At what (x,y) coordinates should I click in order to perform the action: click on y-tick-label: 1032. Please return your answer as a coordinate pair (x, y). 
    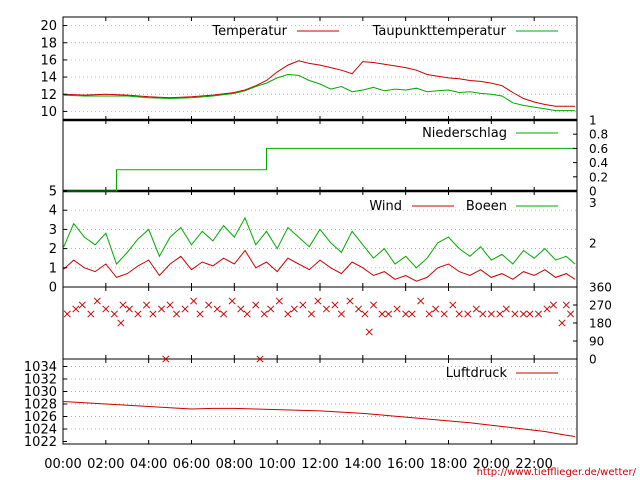
    Looking at the image, I should click on (40, 380).